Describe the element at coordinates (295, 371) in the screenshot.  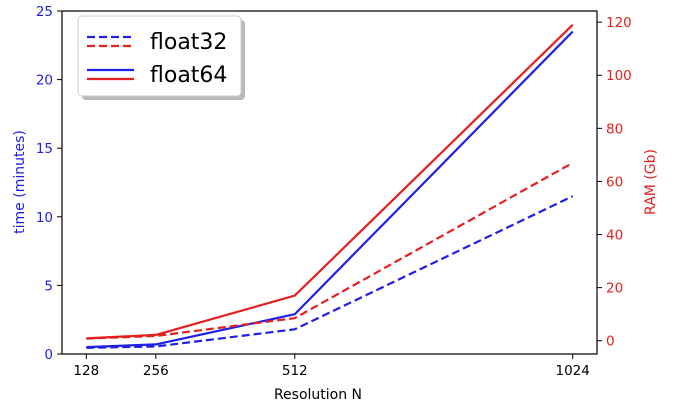
I see `x-tick-label: 512` at that location.